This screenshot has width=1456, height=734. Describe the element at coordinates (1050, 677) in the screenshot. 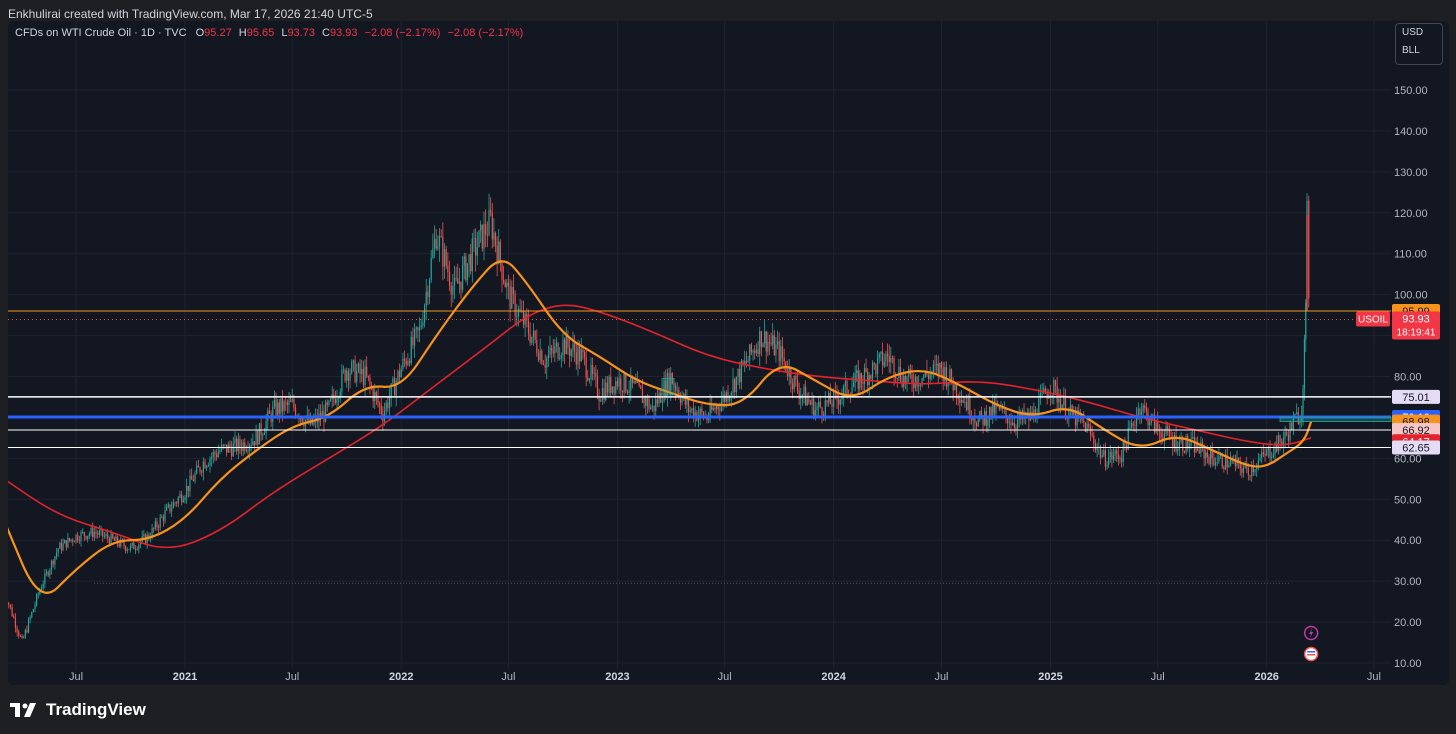

I see `x-tick-label: 2025` at that location.